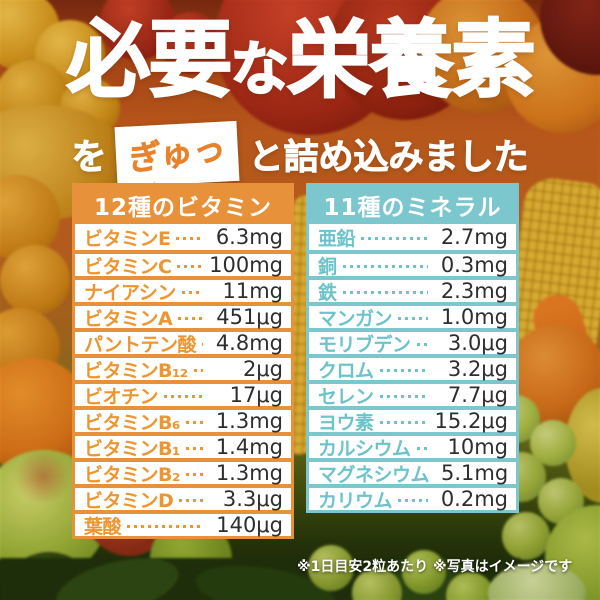 The image size is (600, 600). I want to click on table-row: ビオチン 17μg, so click(183, 394).